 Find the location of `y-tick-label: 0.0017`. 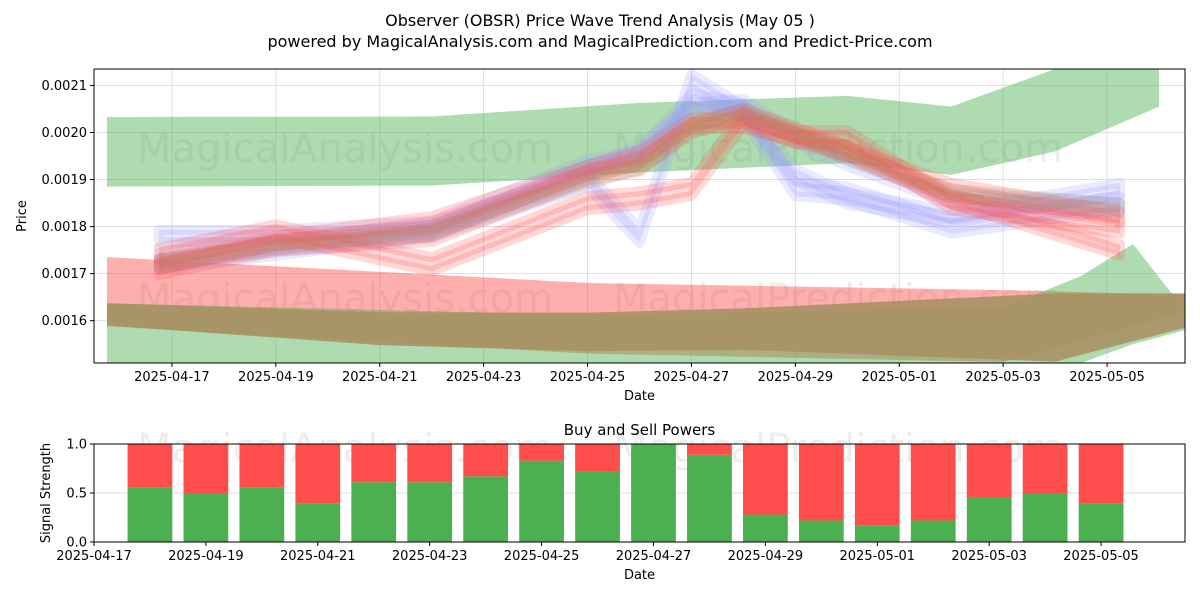

y-tick-label: 0.0017 is located at coordinates (65, 274).